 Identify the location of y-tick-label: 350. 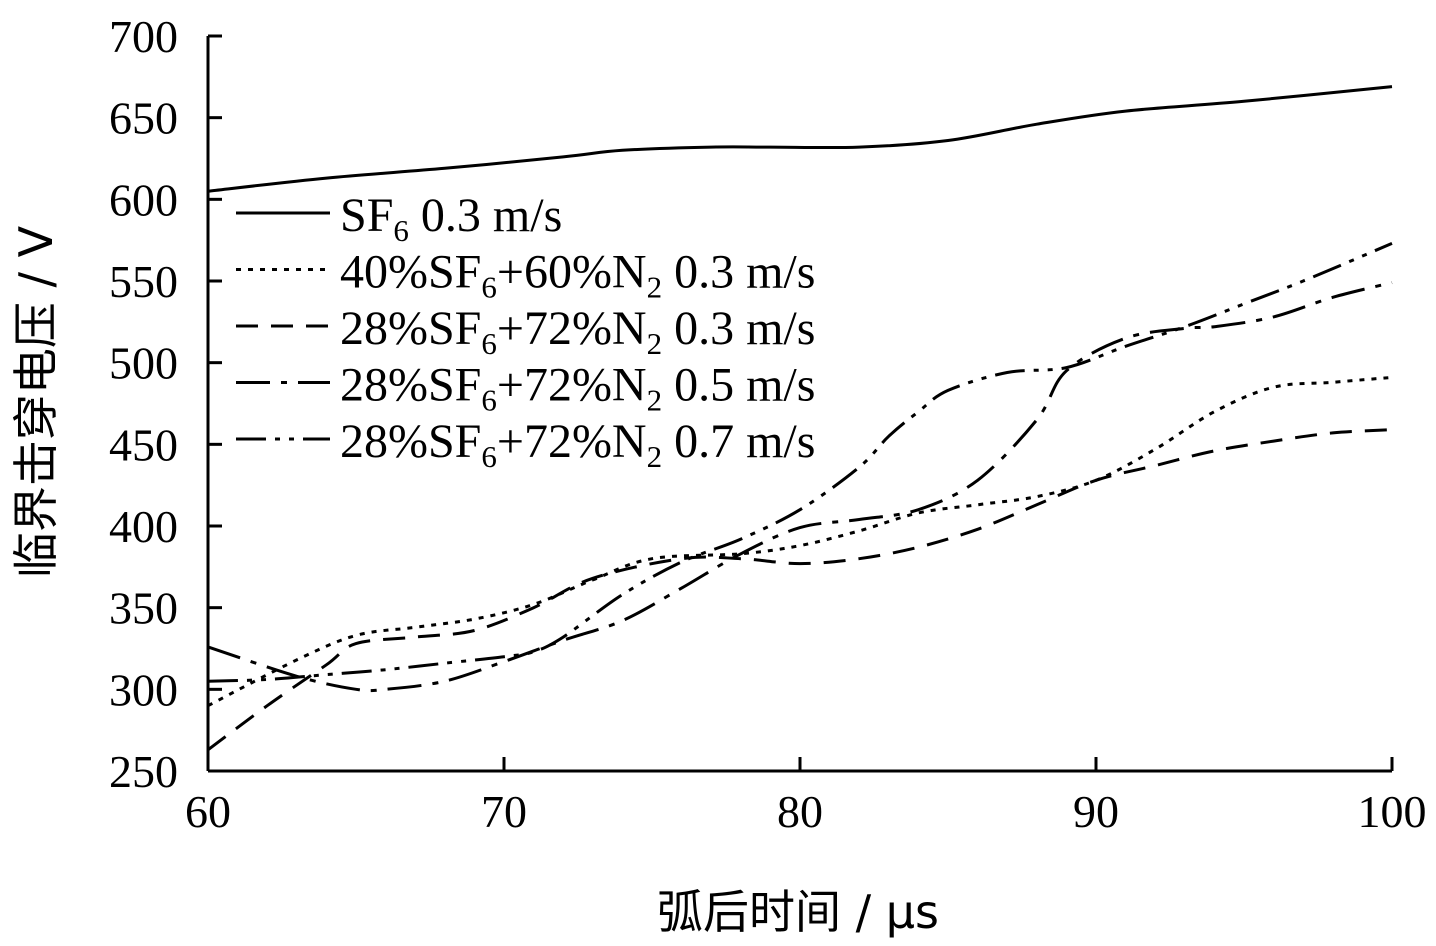
(143, 608).